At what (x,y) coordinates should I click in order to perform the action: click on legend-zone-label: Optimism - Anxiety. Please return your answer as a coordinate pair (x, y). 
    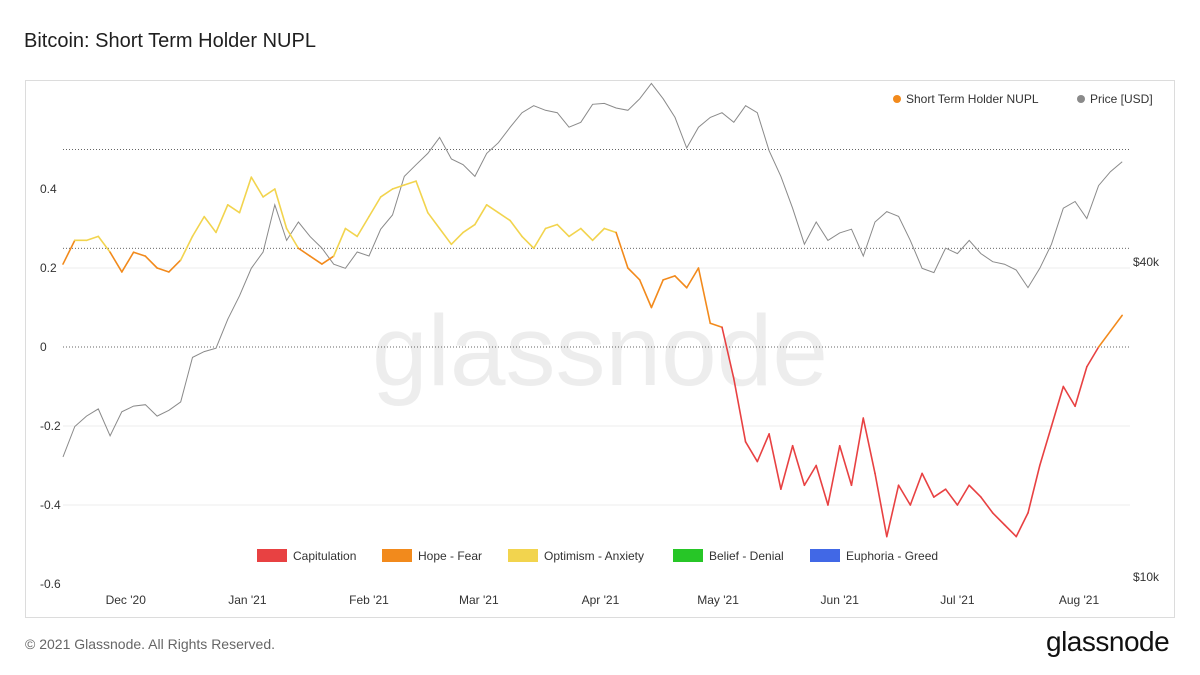
    Looking at the image, I should click on (594, 556).